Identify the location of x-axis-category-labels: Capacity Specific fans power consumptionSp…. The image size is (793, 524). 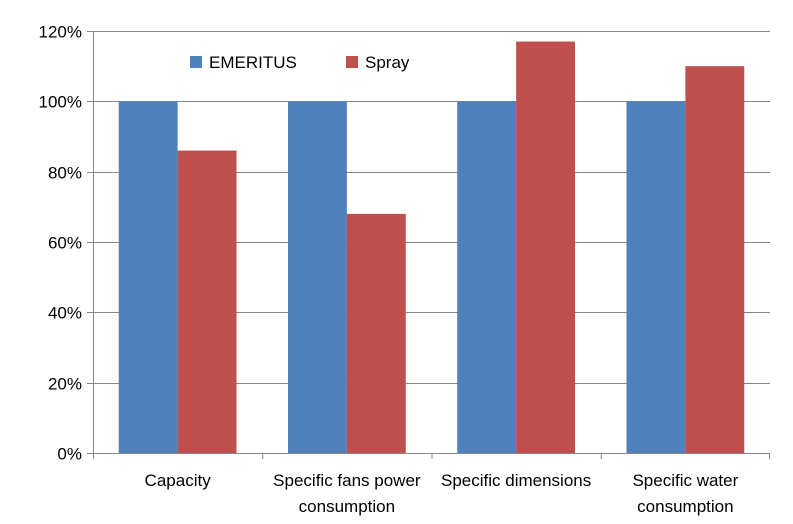
(442, 493).